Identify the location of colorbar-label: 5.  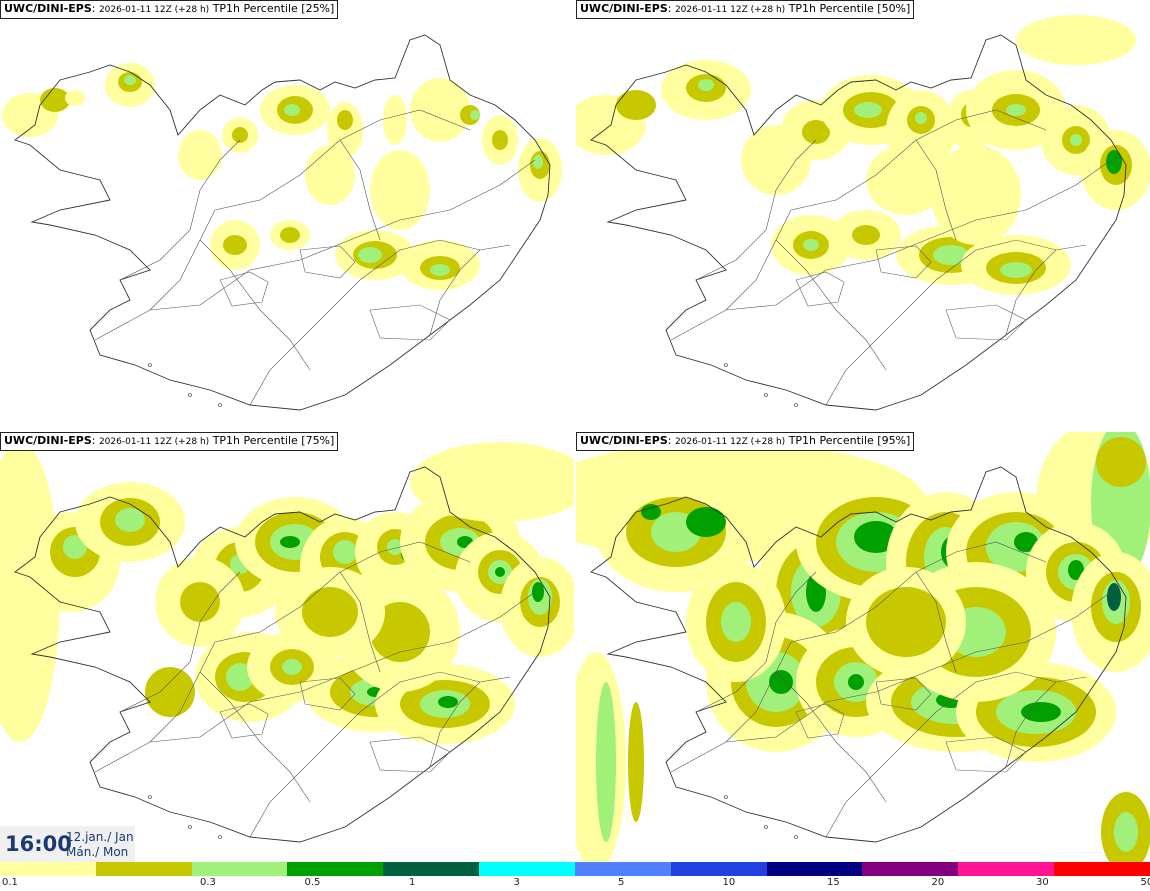
(621, 882).